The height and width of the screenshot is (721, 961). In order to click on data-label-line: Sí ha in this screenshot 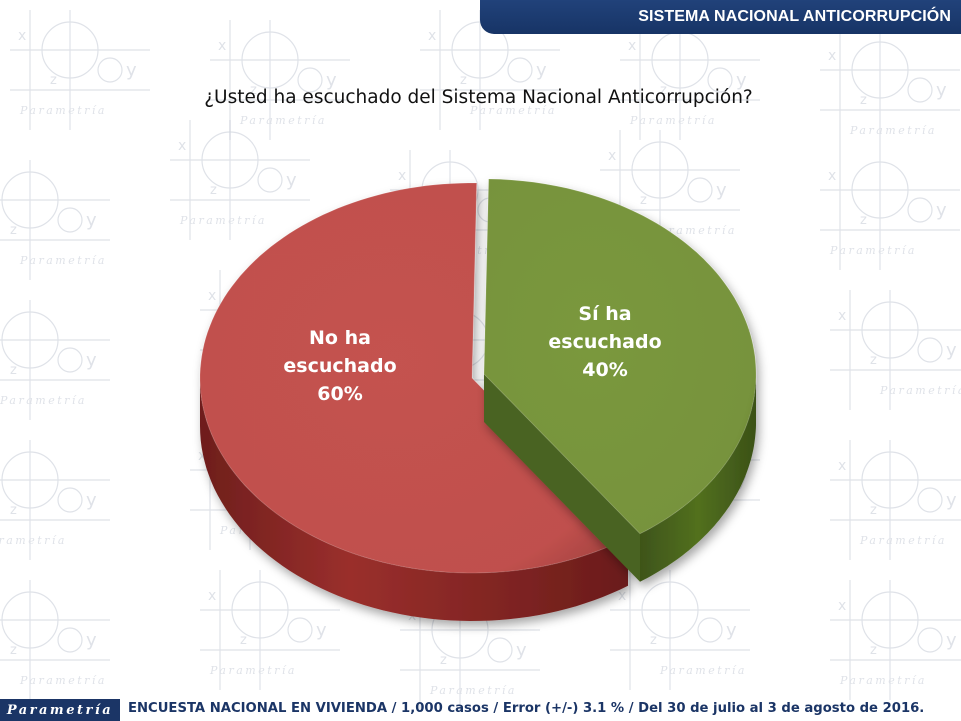, I will do `click(604, 314)`.